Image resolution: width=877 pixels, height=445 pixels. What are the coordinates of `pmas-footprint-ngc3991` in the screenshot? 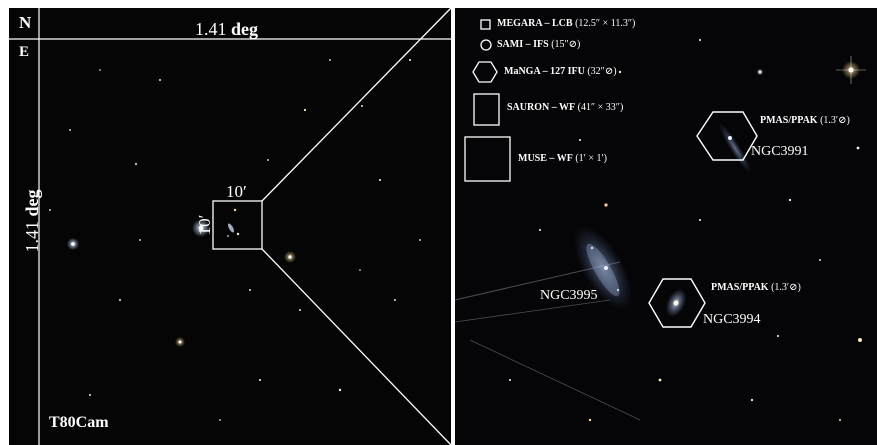 It's located at (727, 136).